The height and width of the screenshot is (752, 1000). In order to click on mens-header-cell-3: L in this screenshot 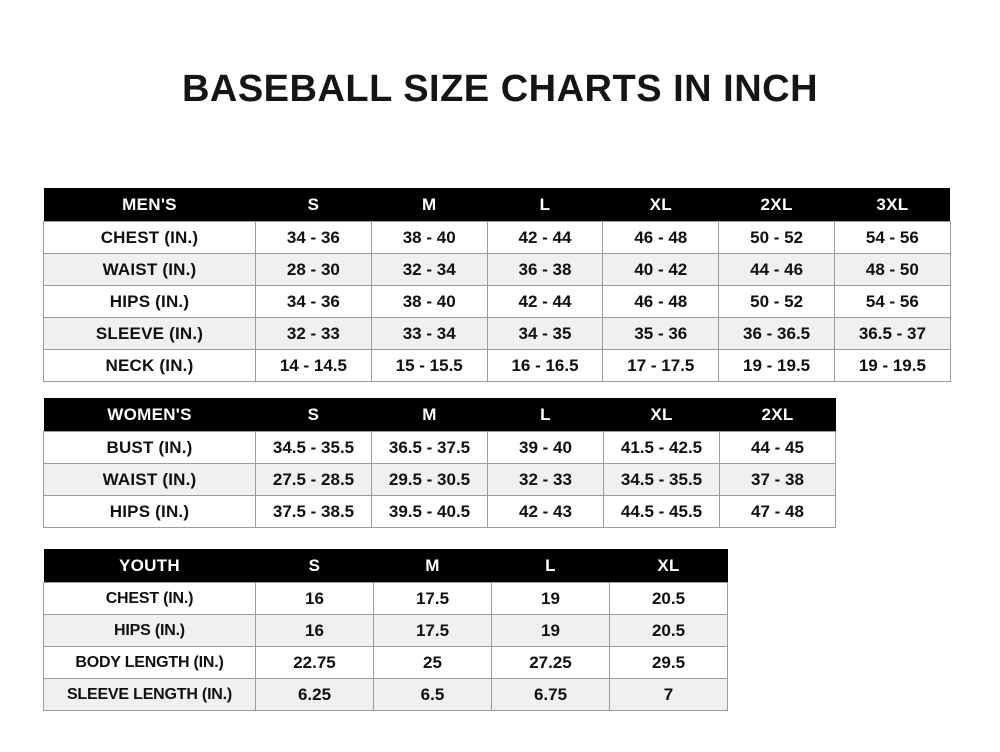, I will do `click(545, 205)`.